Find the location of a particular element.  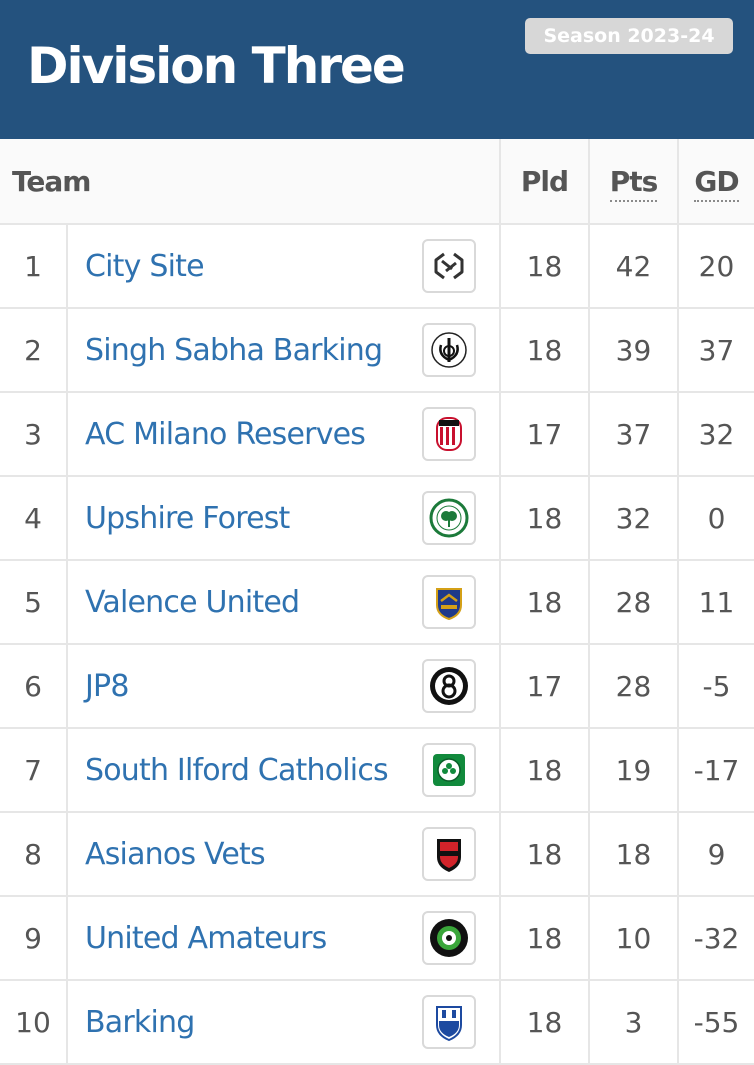

team-name-link: Valence United is located at coordinates (235, 602).